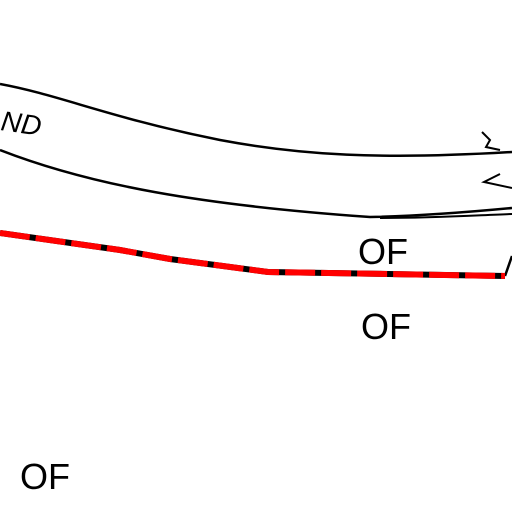  Describe the element at coordinates (22, 123) in the screenshot. I see `road-name-label: ND` at that location.